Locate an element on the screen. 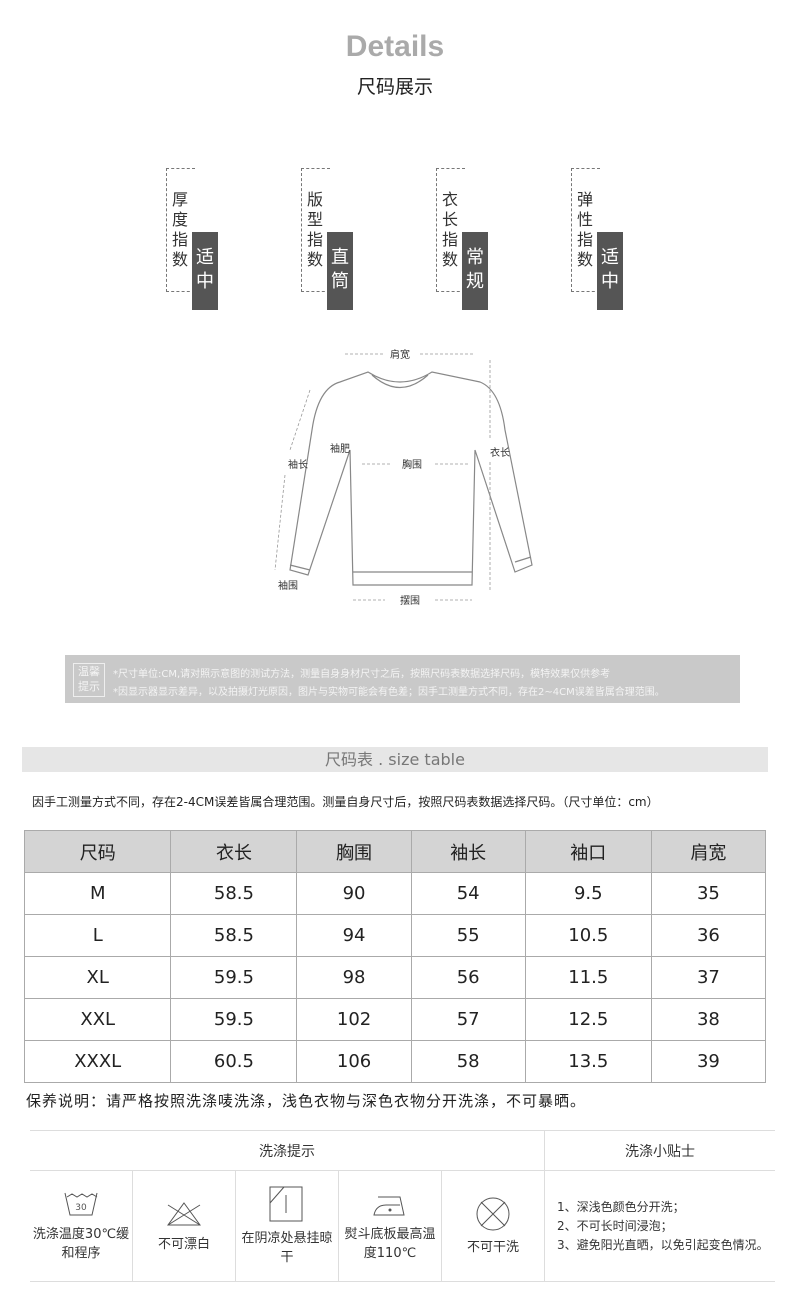 The image size is (790, 1311). table-cell: 37 is located at coordinates (708, 977).